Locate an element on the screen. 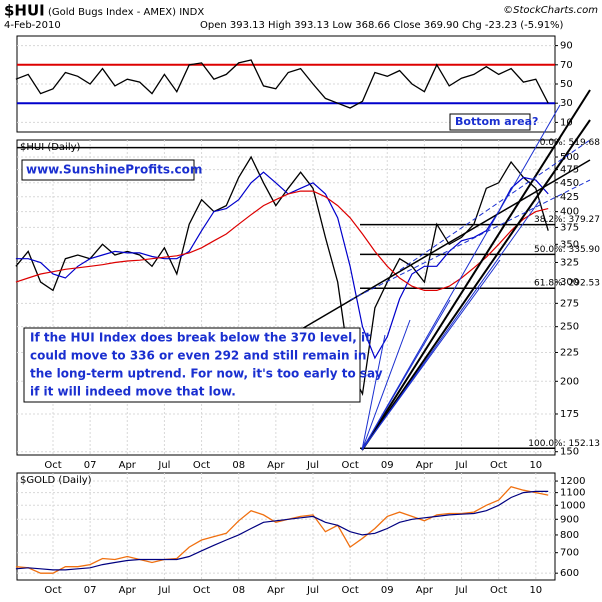 Image resolution: width=602 pixels, height=602 pixels. y-tick-label: 350 is located at coordinates (569, 244).